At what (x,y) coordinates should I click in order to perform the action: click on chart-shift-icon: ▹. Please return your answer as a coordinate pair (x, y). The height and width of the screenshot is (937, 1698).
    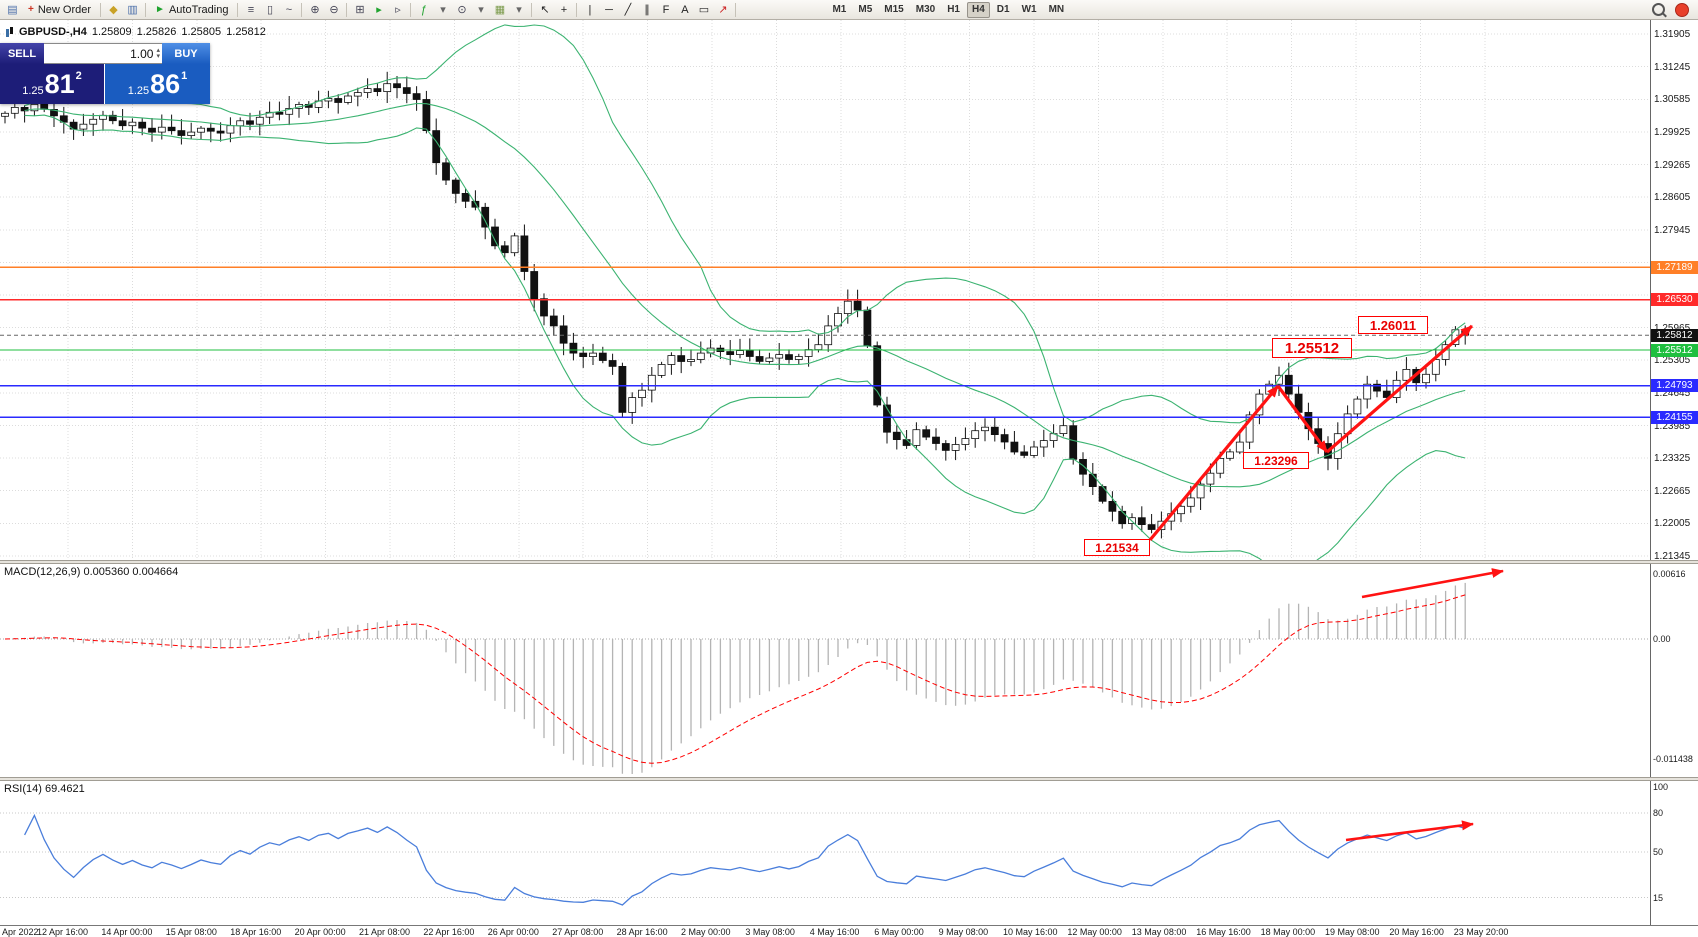
    Looking at the image, I should click on (398, 9).